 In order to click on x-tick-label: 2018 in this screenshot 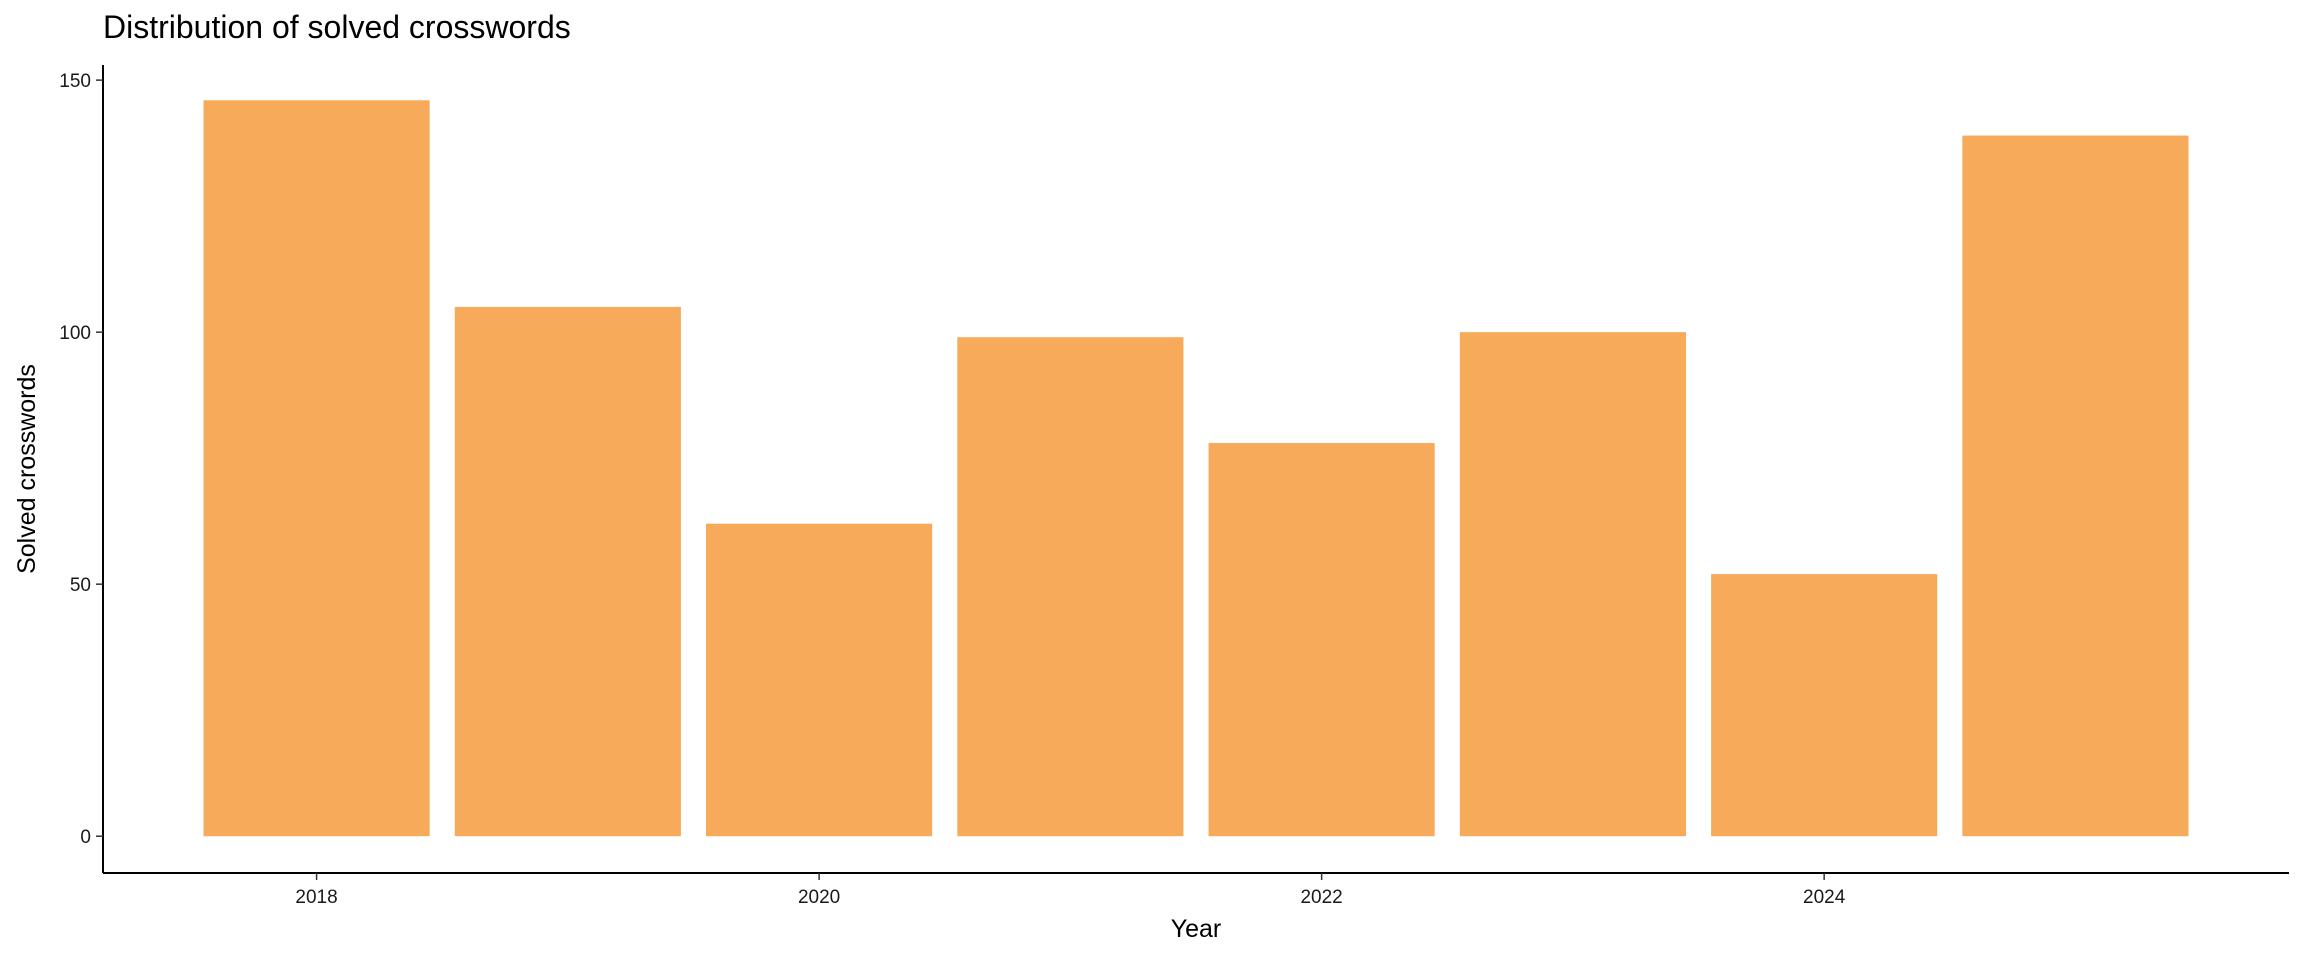, I will do `click(316, 897)`.